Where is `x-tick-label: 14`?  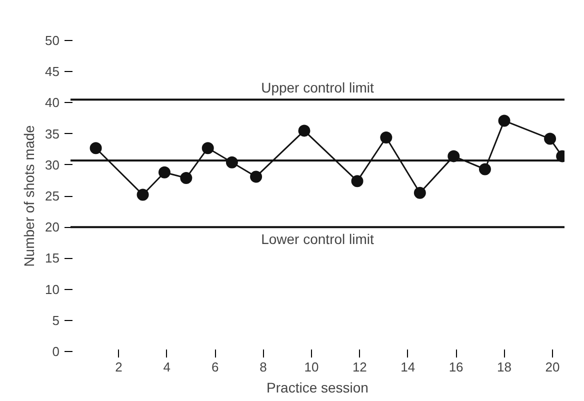
x-tick-label: 14 is located at coordinates (408, 367).